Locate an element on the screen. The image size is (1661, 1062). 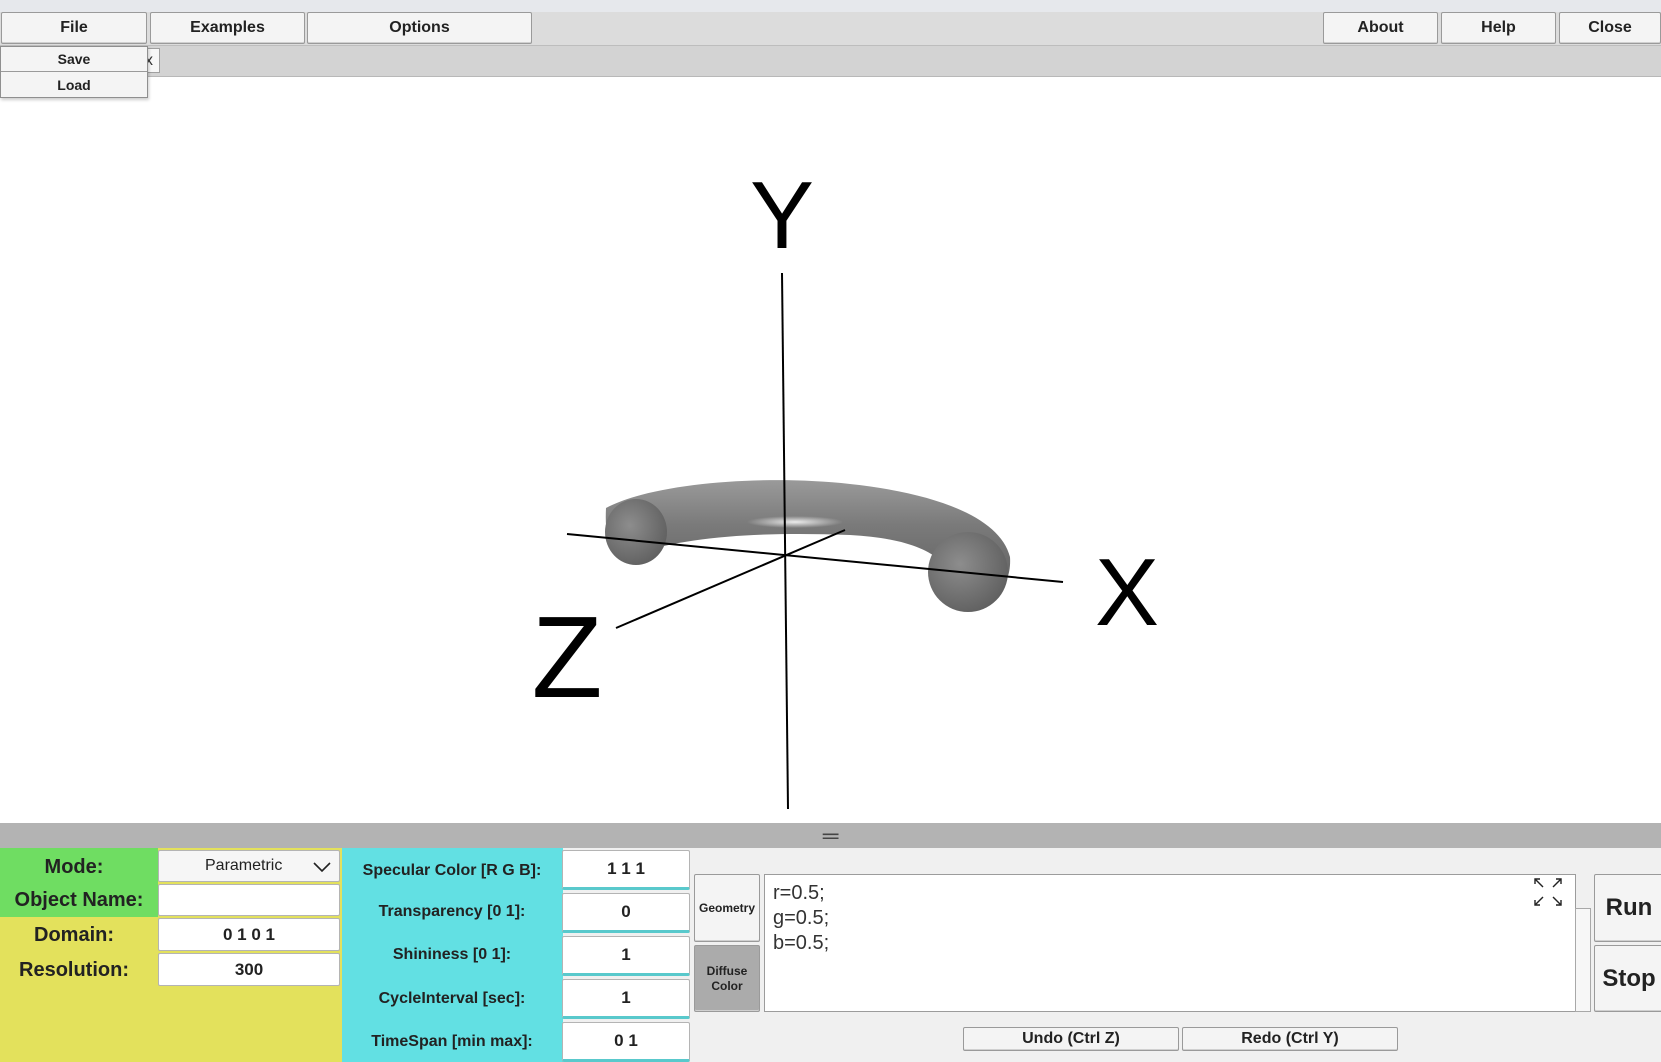
window-top-strip is located at coordinates (830, 6).